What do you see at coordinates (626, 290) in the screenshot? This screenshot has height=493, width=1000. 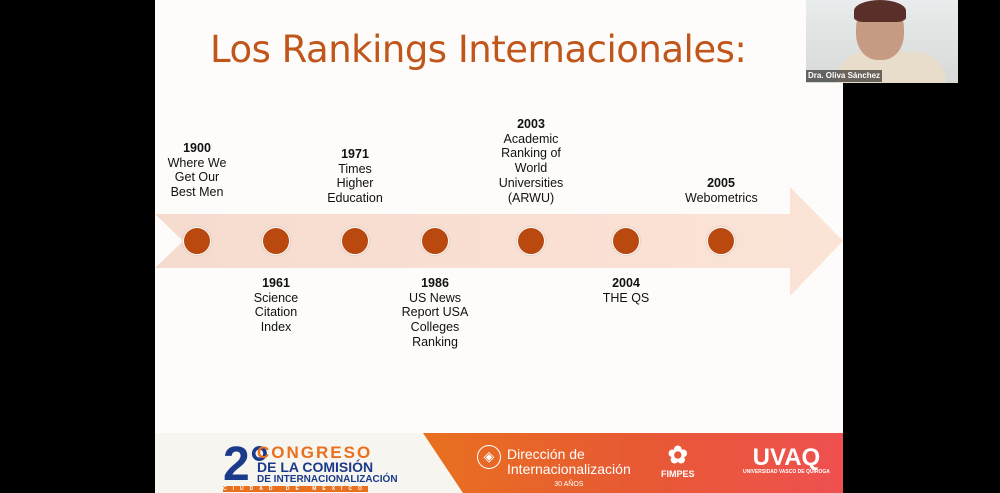 I see `timeline-event: 2004 THE QS` at bounding box center [626, 290].